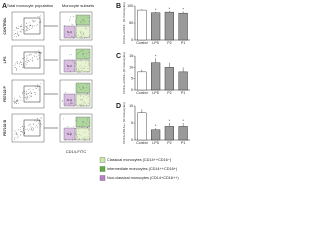  I want to click on scatter-plot, so click(28, 128).